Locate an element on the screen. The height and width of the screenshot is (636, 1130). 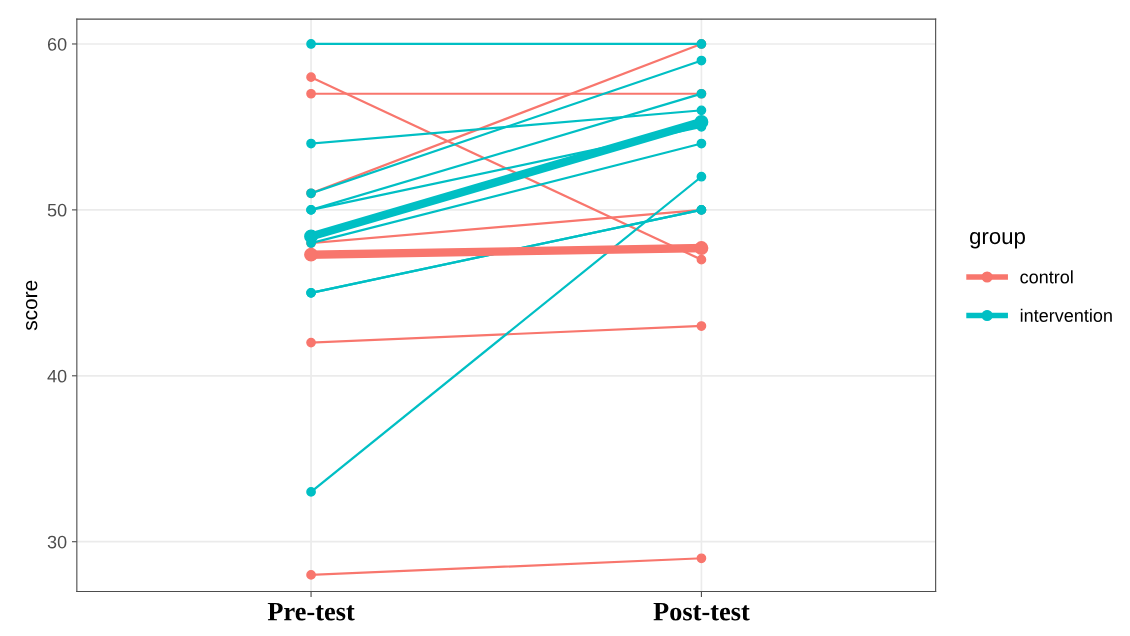
legend-title: group is located at coordinates (997, 240).